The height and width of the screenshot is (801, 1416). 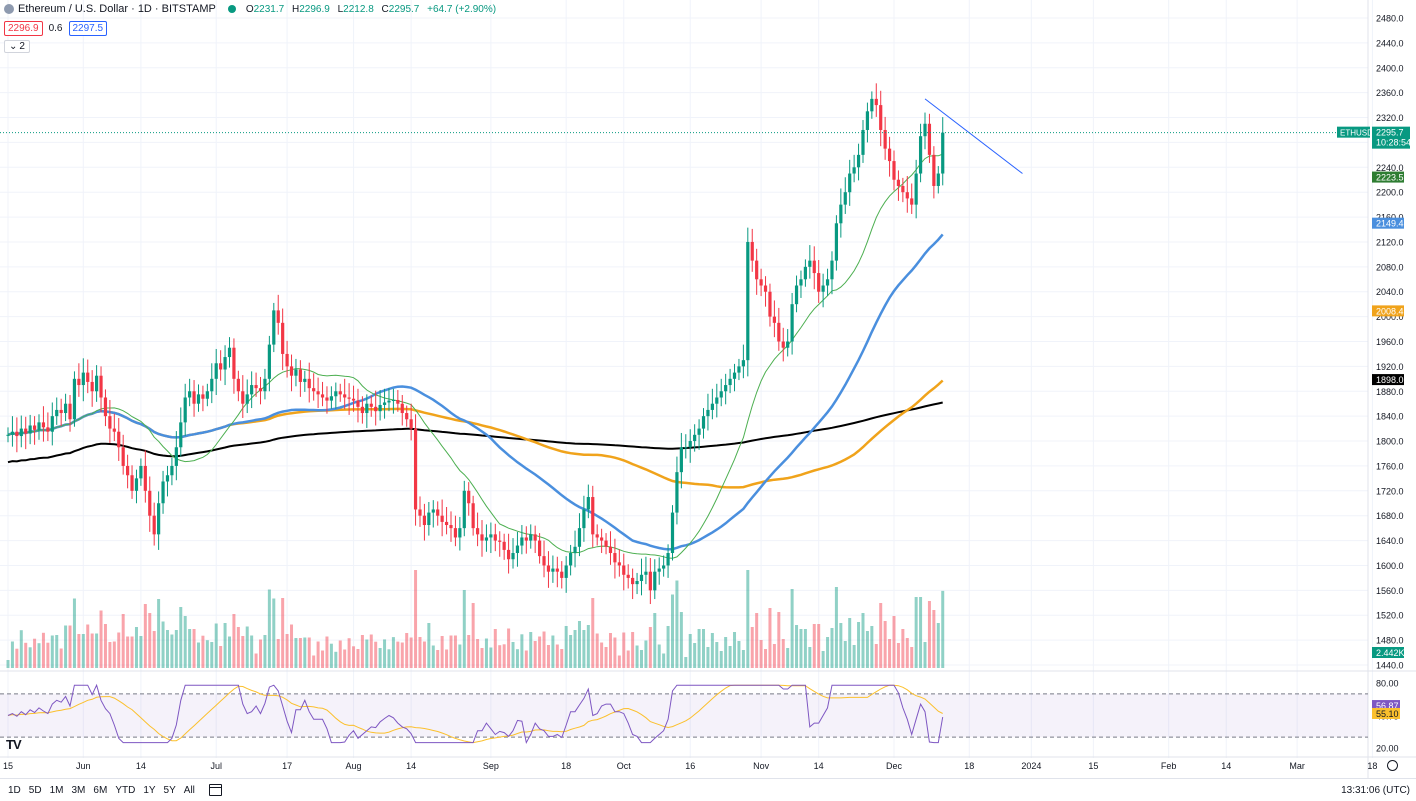 What do you see at coordinates (1387, 684) in the screenshot?
I see `rsi-tick-label: 80.00` at bounding box center [1387, 684].